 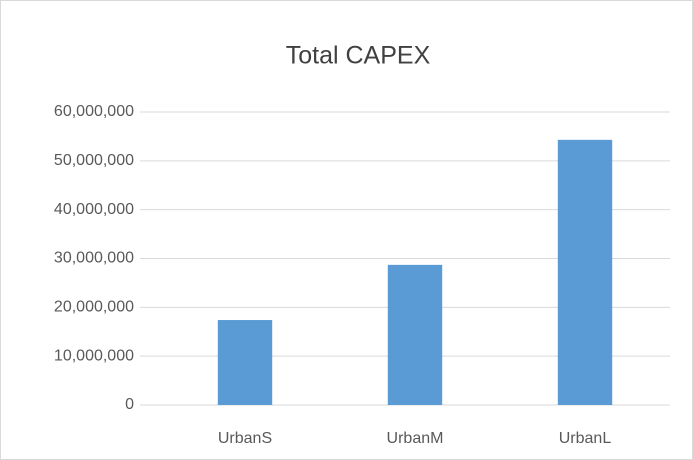 What do you see at coordinates (129, 404) in the screenshot?
I see `y-tick-label: 0` at bounding box center [129, 404].